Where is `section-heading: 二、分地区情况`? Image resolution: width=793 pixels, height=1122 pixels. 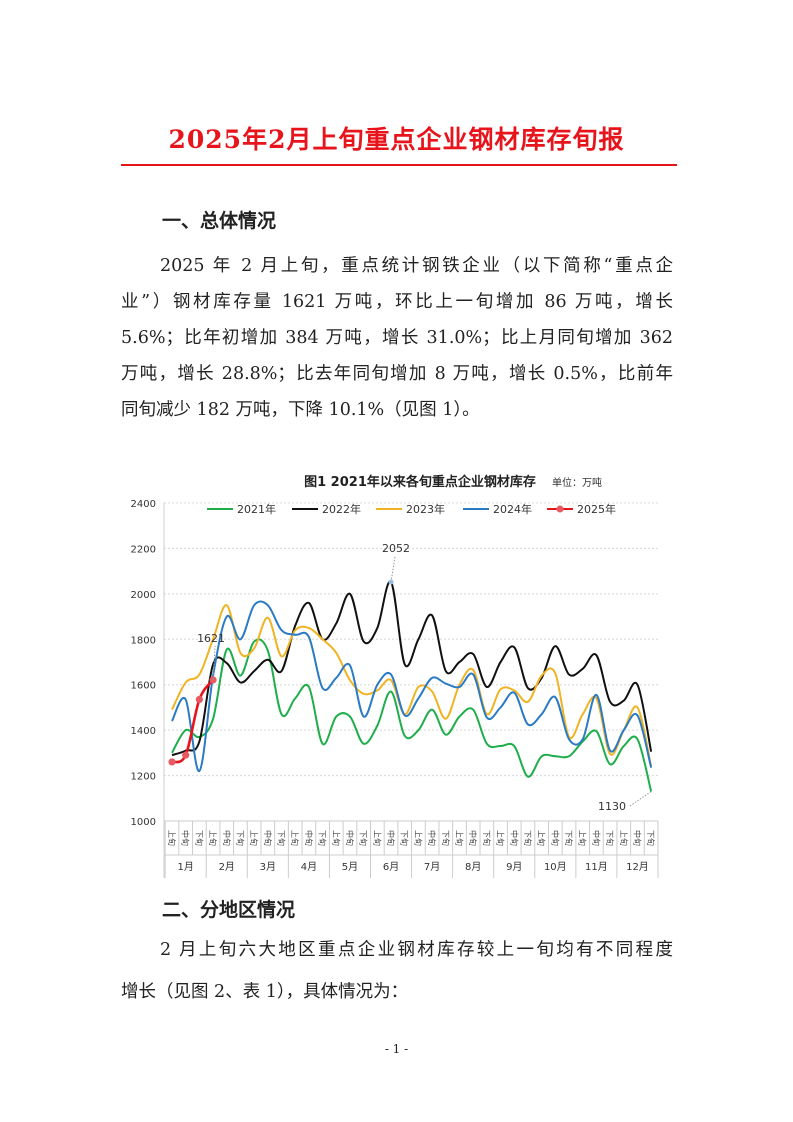 section-heading: 二、分地区情况 is located at coordinates (229, 910).